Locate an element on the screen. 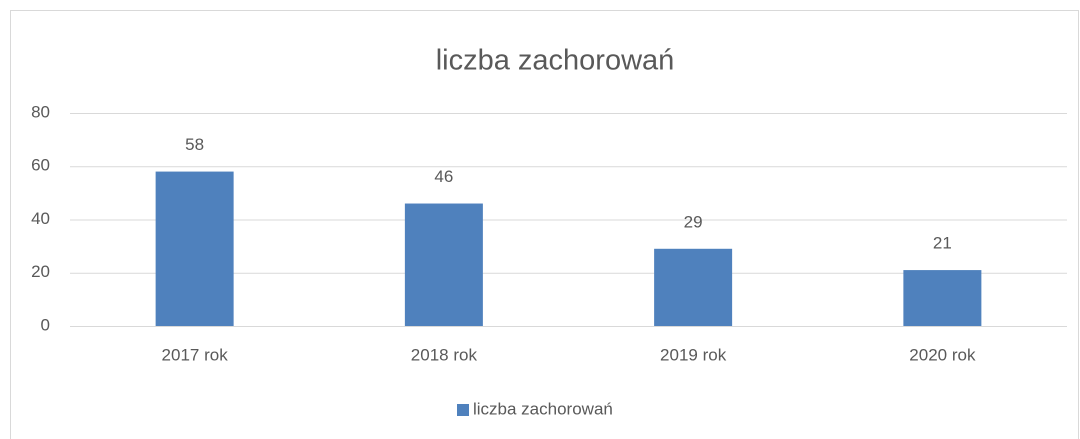 Image resolution: width=1080 pixels, height=439 pixels. x-tick-label: 2020 rok is located at coordinates (942, 354).